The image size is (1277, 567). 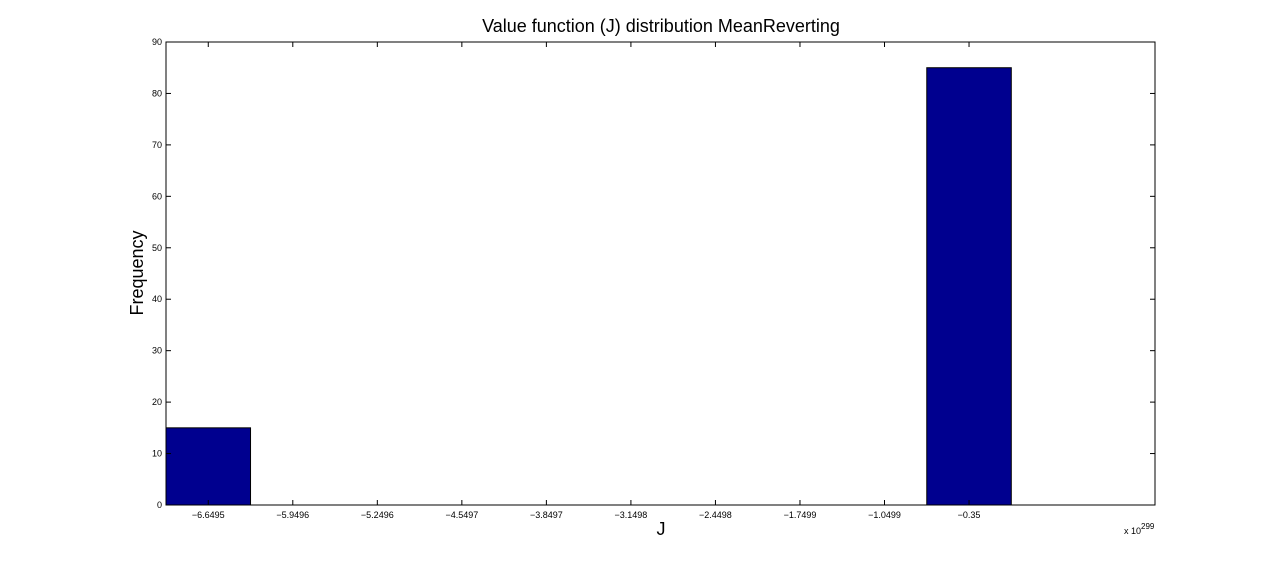 I want to click on x-tick-label-2: −5.2496, so click(x=377, y=515).